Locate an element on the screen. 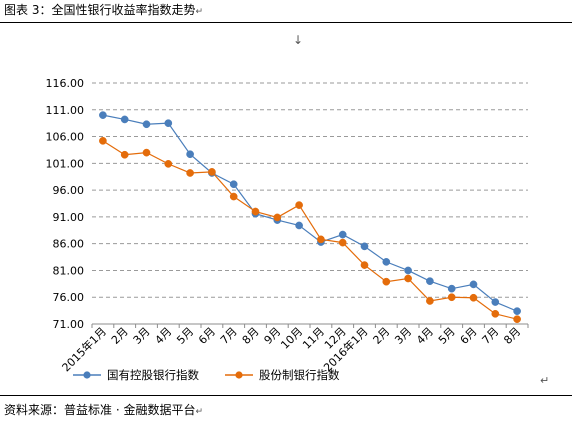 Image resolution: width=572 pixels, height=421 pixels. return-mark-3: ↵ is located at coordinates (199, 412).